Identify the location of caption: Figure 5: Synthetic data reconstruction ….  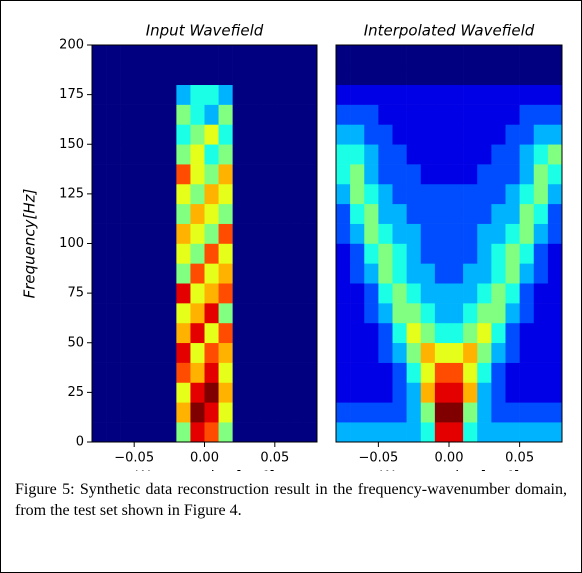
(291, 500).